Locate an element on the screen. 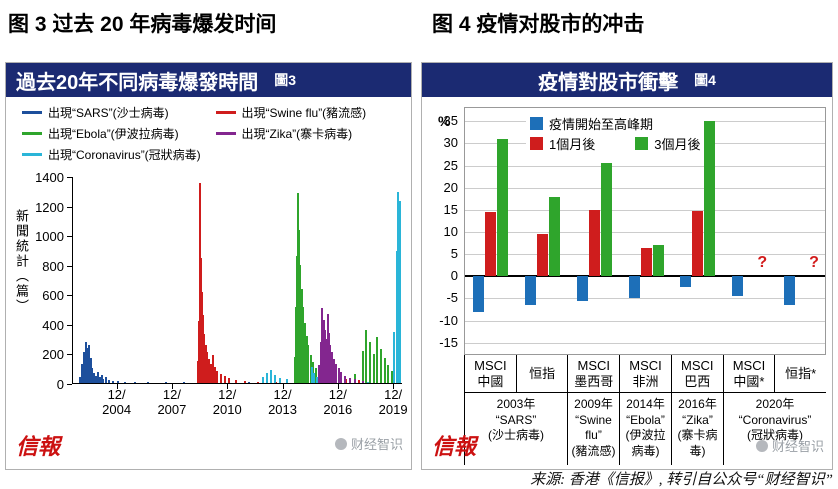  legend-label: 出現“Ebola”(伊波拉病毒) is located at coordinates (113, 134).